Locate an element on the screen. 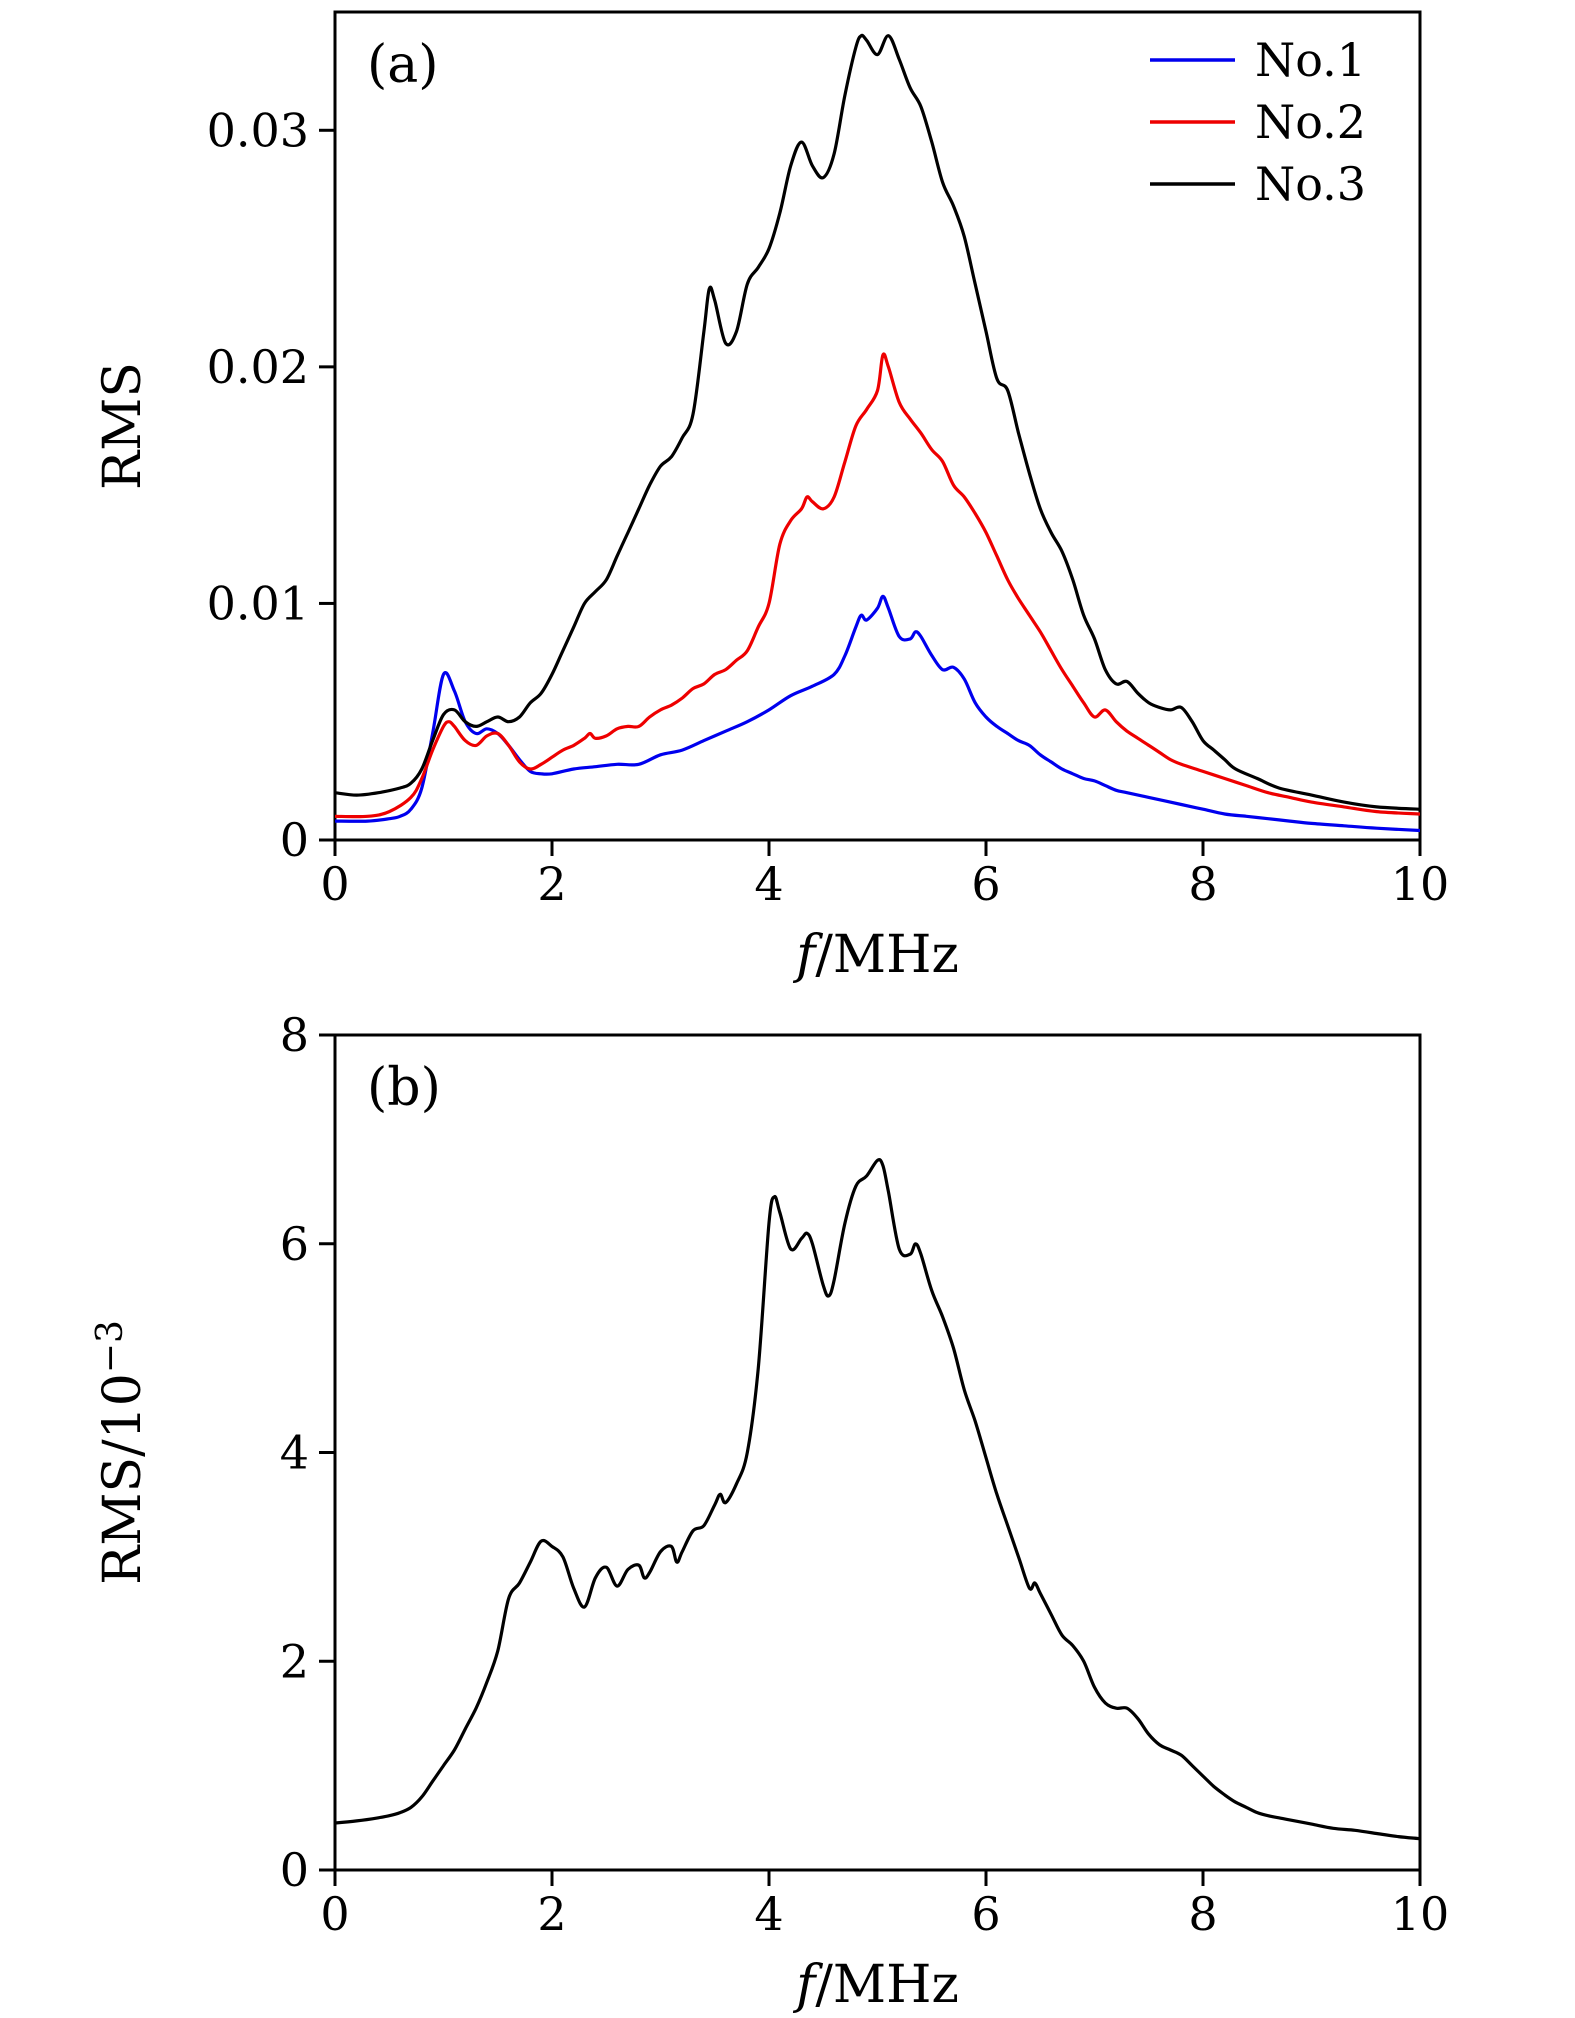  legend-label: No.3 is located at coordinates (1310, 184).